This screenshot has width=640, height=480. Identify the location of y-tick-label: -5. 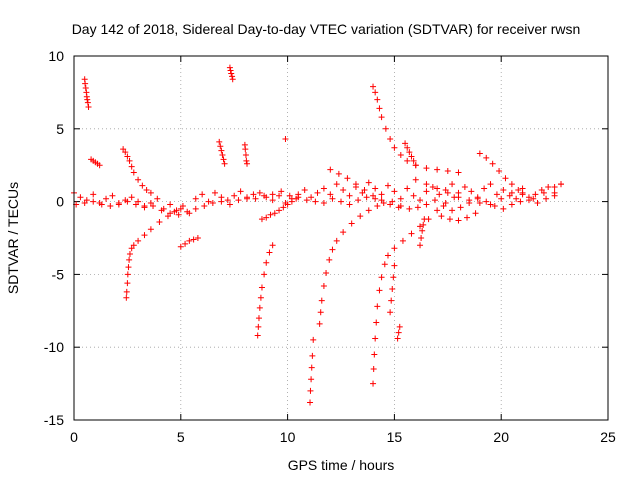
(58, 274).